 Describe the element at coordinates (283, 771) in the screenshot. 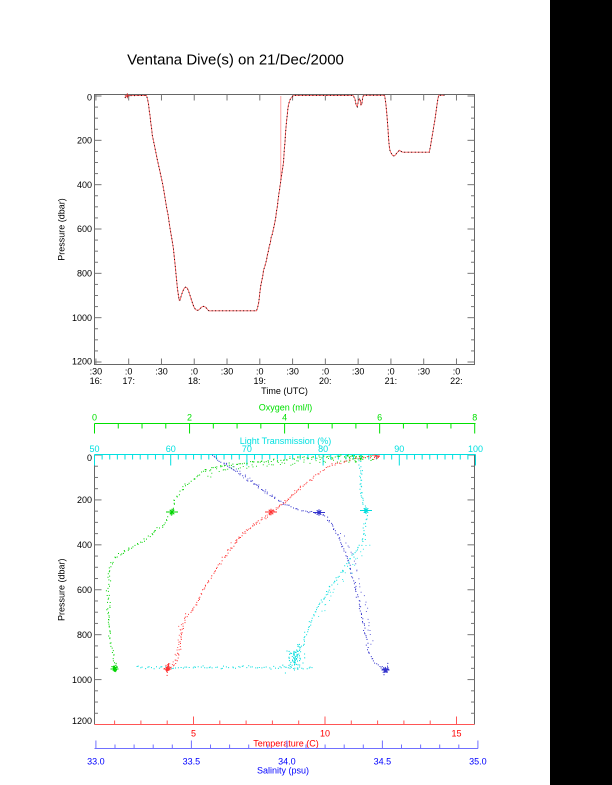

I see `svg-text: Salinity (psu)` at that location.